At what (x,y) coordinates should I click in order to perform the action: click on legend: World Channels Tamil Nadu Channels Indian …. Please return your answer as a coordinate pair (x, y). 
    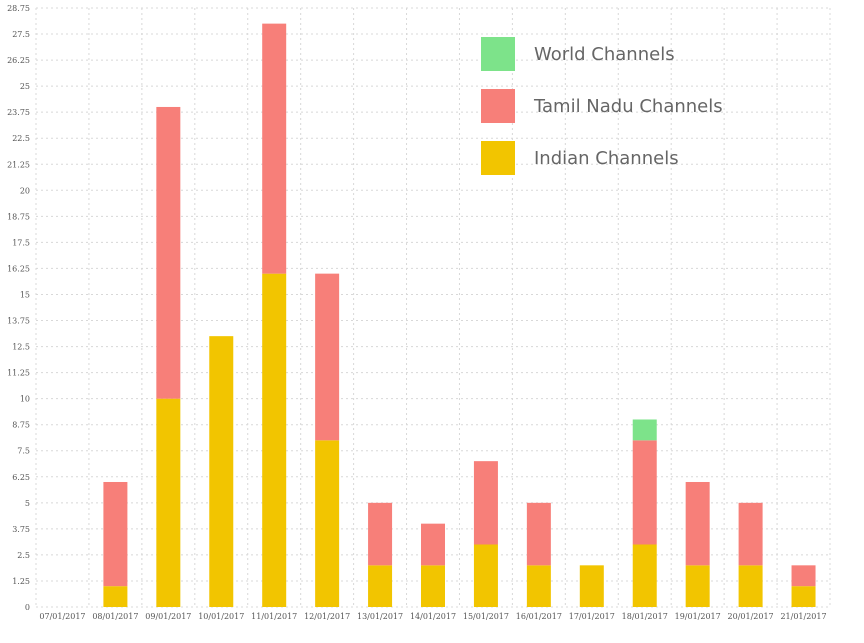
    Looking at the image, I should click on (602, 106).